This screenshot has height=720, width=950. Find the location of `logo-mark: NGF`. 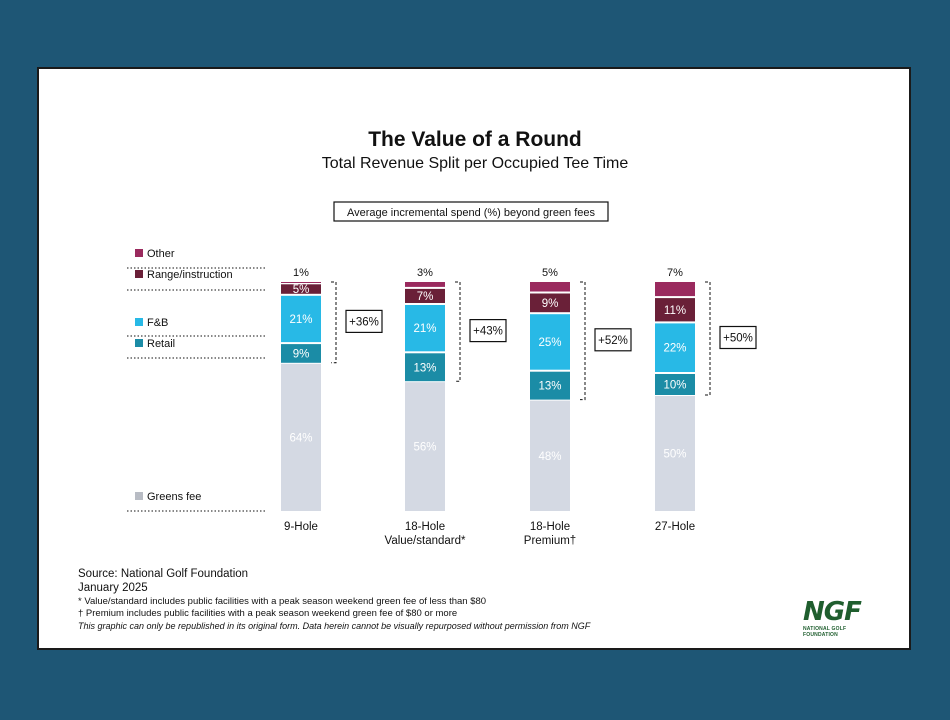

logo-mark: NGF is located at coordinates (832, 612).